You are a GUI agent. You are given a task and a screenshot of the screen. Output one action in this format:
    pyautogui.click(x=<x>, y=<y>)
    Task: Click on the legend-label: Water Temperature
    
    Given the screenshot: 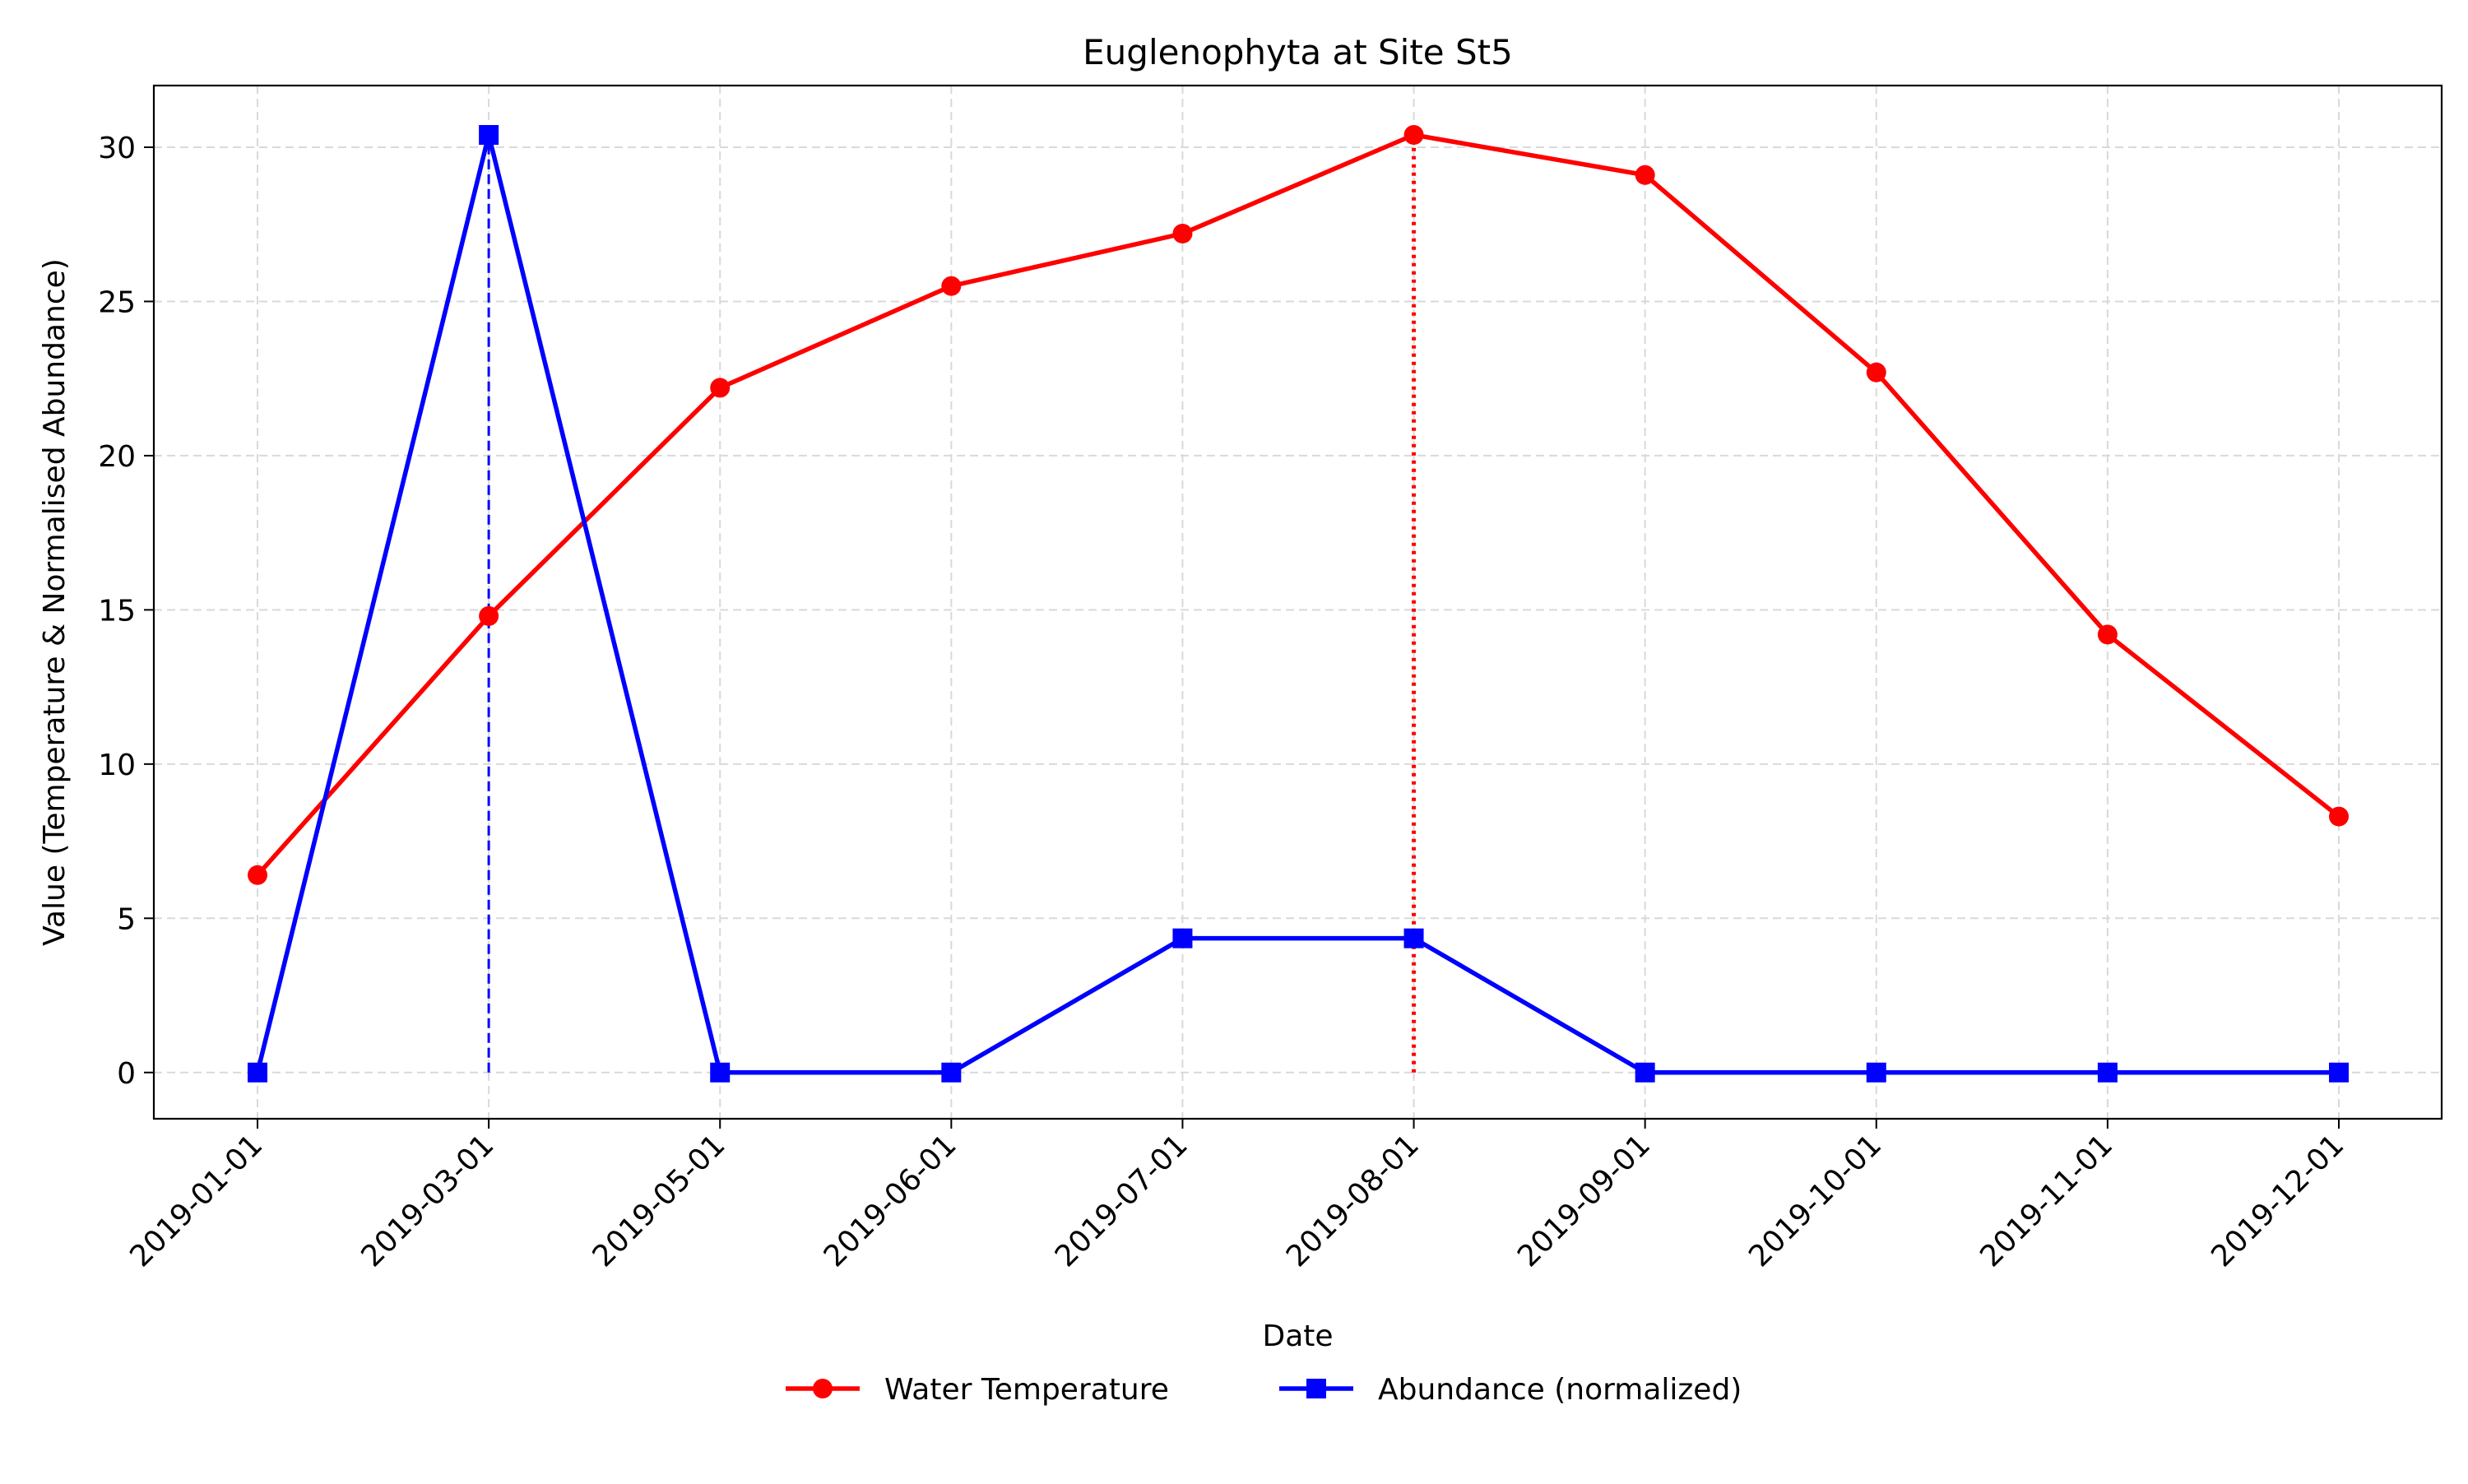 What is the action you would take?
    pyautogui.click(x=1026, y=1390)
    